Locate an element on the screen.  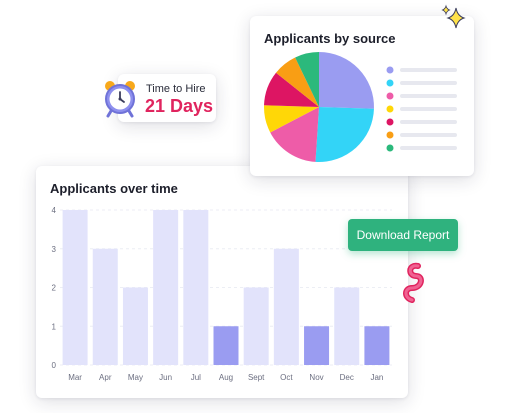
x-tick-label: Sept is located at coordinates (256, 377).